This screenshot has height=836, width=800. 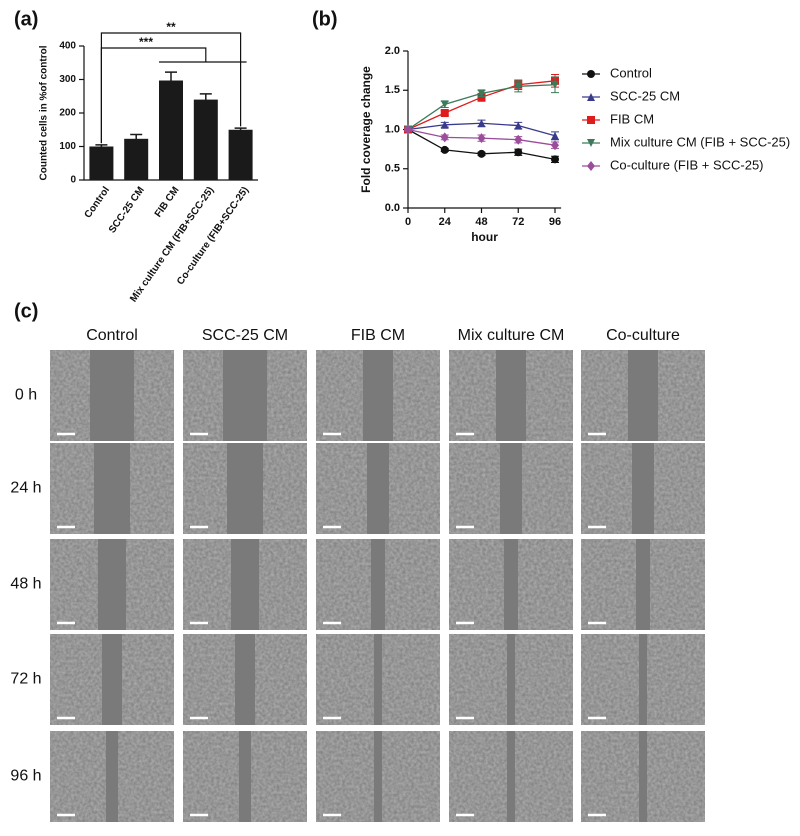 I want to click on row-label: 72 h, so click(x=25, y=679).